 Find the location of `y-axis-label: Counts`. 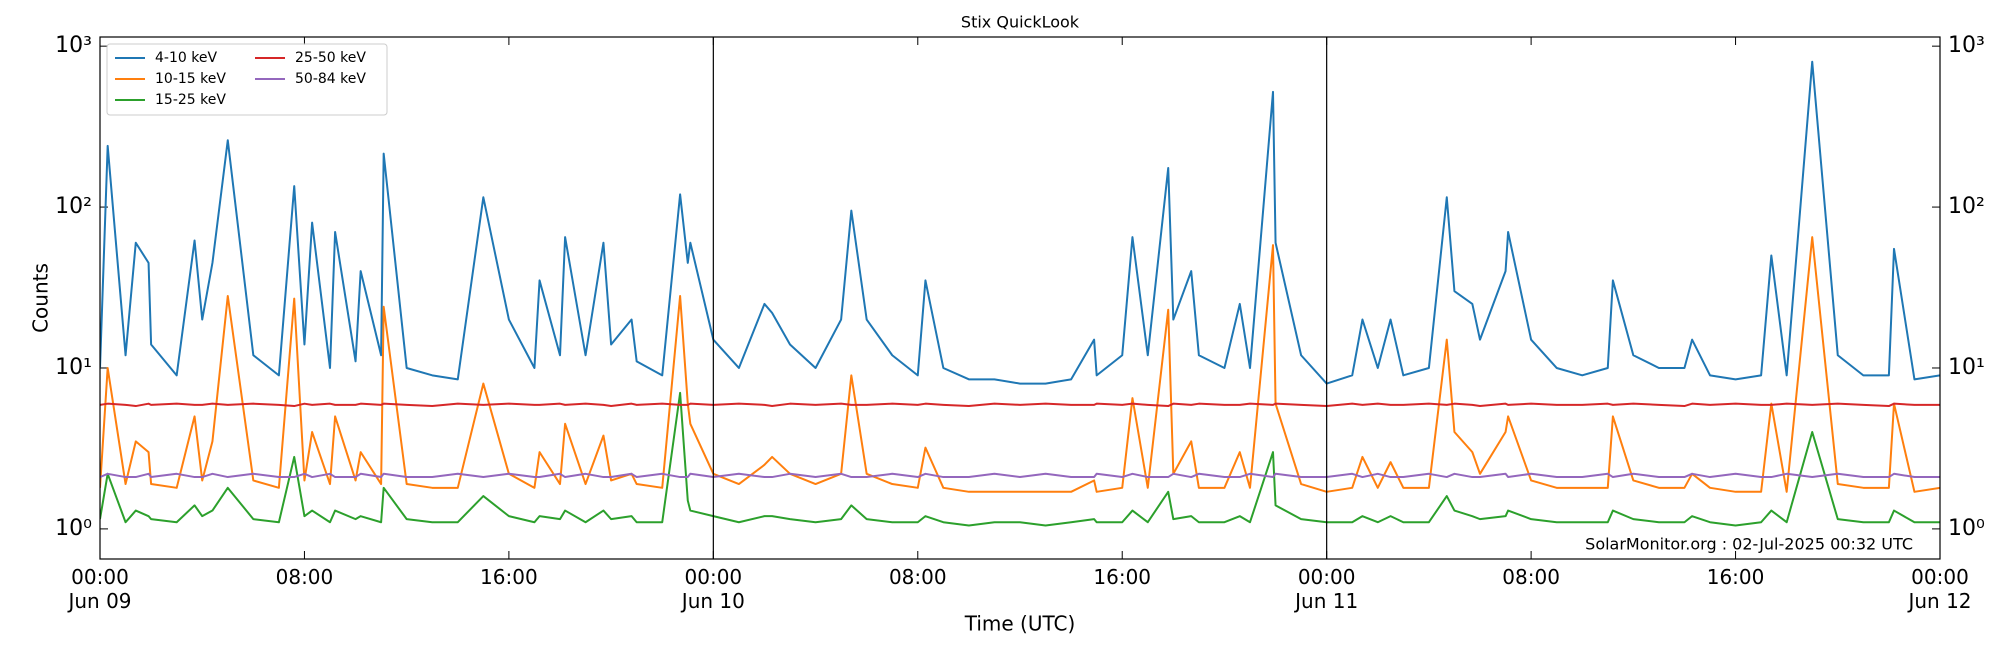

y-axis-label: Counts is located at coordinates (41, 298).